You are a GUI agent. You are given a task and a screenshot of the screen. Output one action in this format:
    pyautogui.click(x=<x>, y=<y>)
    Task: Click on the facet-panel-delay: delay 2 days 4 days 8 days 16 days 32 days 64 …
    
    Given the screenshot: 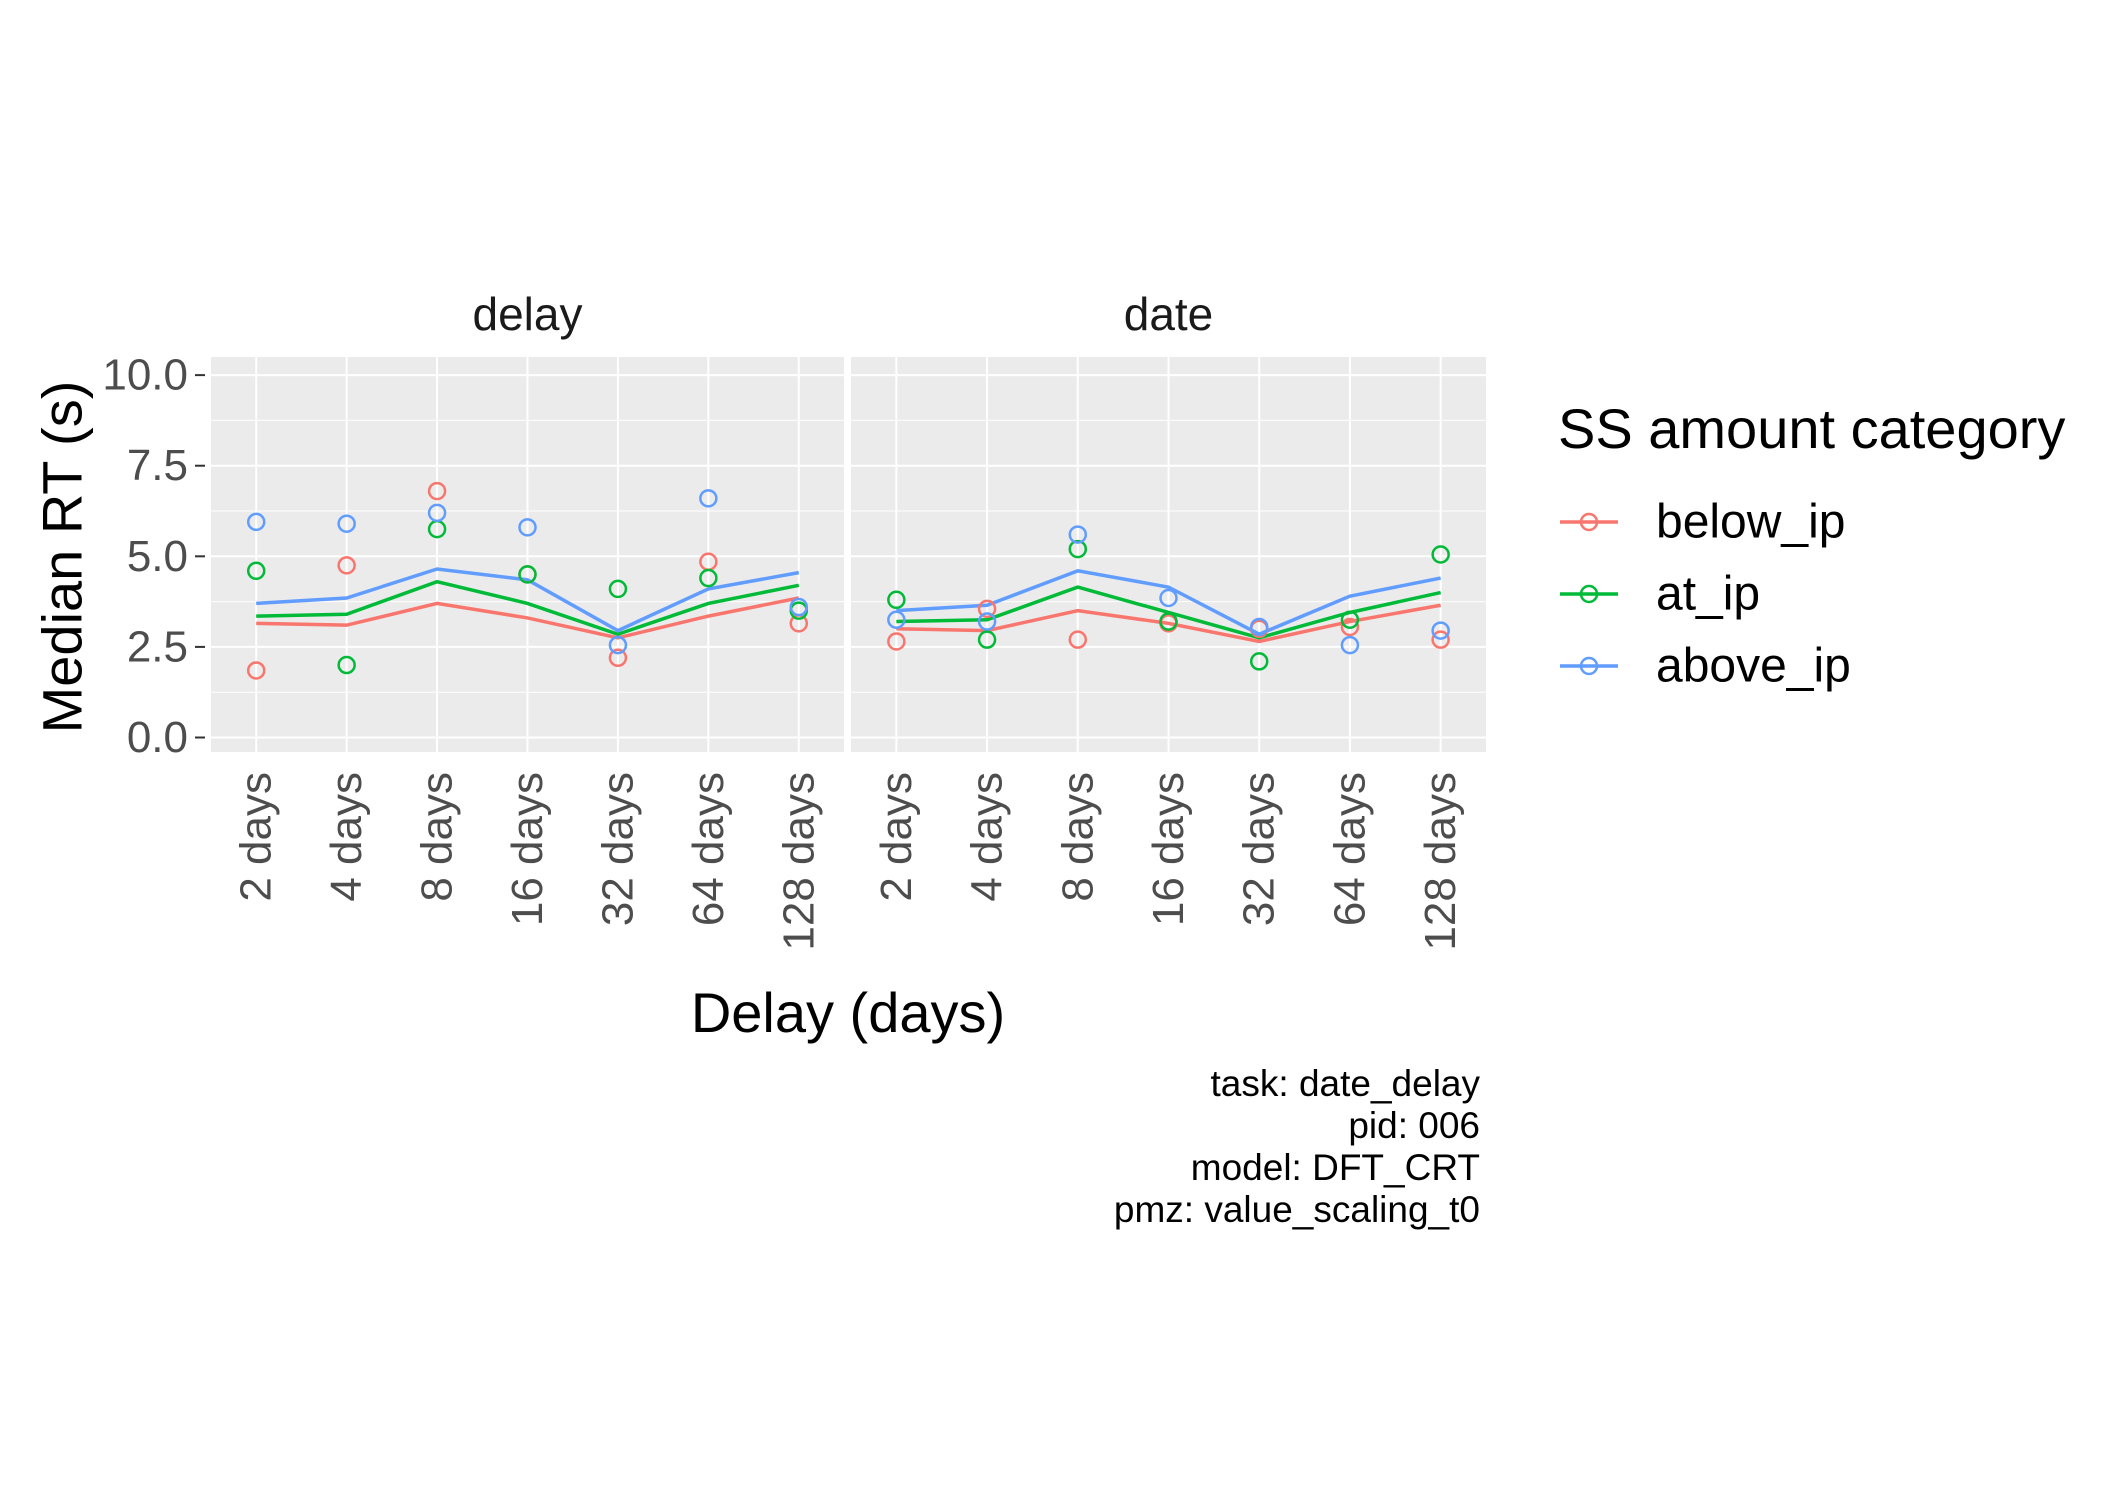 What is the action you would take?
    pyautogui.click(x=527, y=619)
    